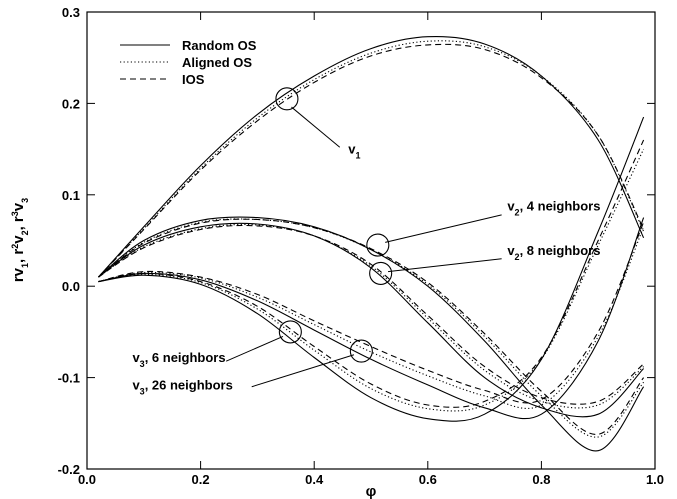 This screenshot has height=499, width=677. I want to click on annotation-circle-v2-4-neighbors, so click(378, 245).